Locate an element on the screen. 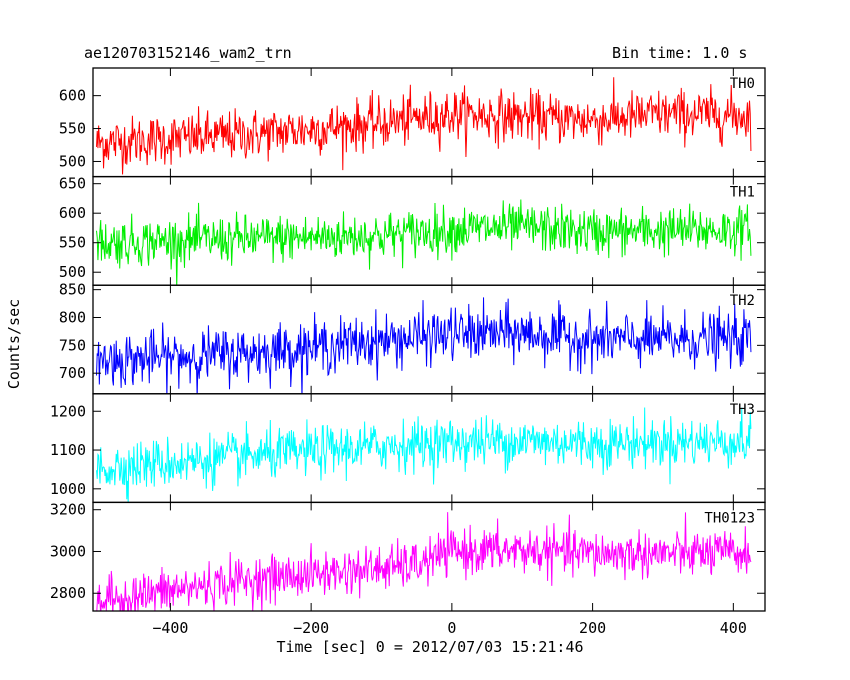  x-tick-label: 400 is located at coordinates (733, 628).